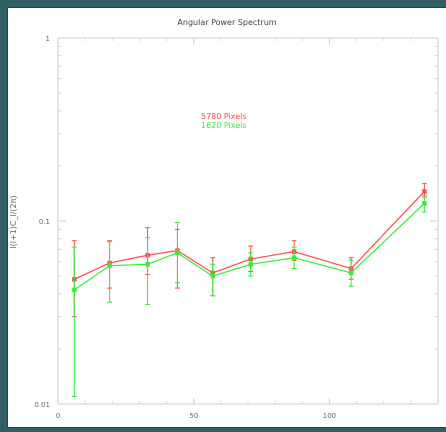  What do you see at coordinates (224, 125) in the screenshot?
I see `legend-item: 1620 Pixels` at bounding box center [224, 125].